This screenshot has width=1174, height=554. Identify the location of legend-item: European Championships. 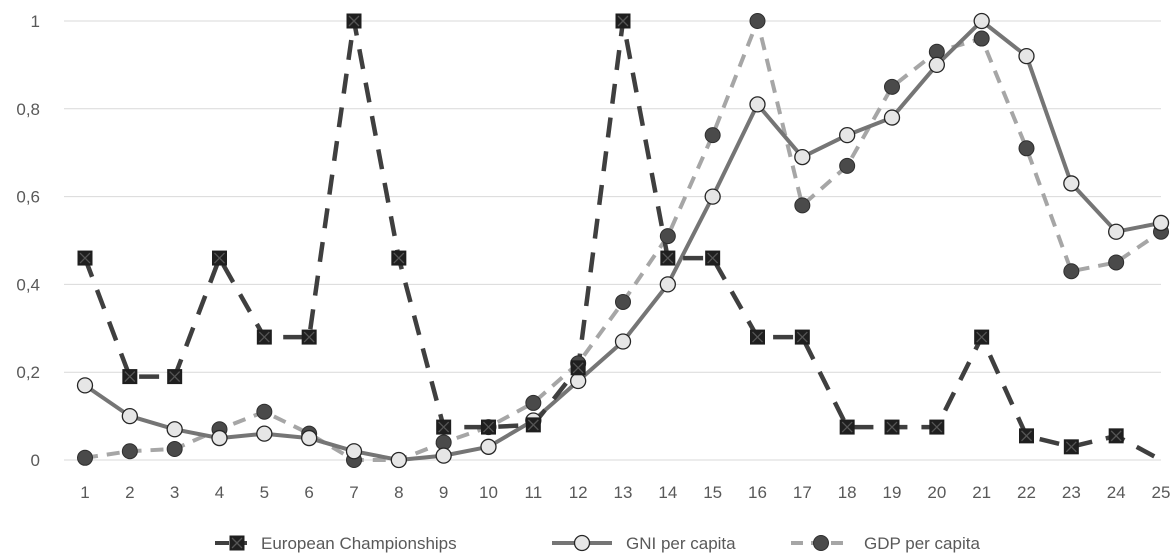
(336, 543).